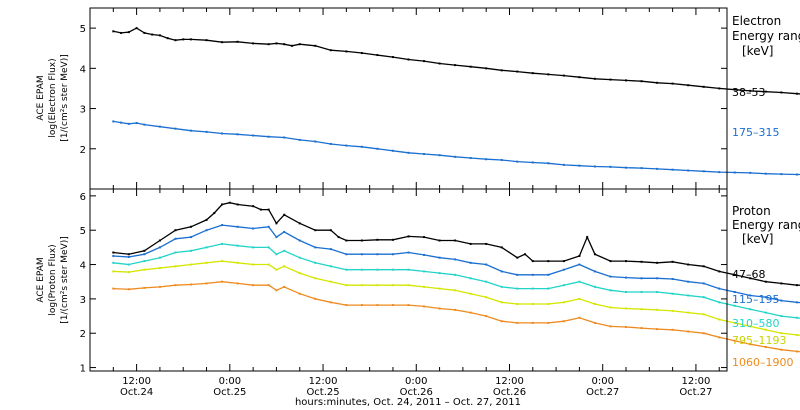 Image resolution: width=800 pixels, height=410 pixels. What do you see at coordinates (53, 279) in the screenshot?
I see `proton-ylabel-line2: log(Proton Flux)` at bounding box center [53, 279].